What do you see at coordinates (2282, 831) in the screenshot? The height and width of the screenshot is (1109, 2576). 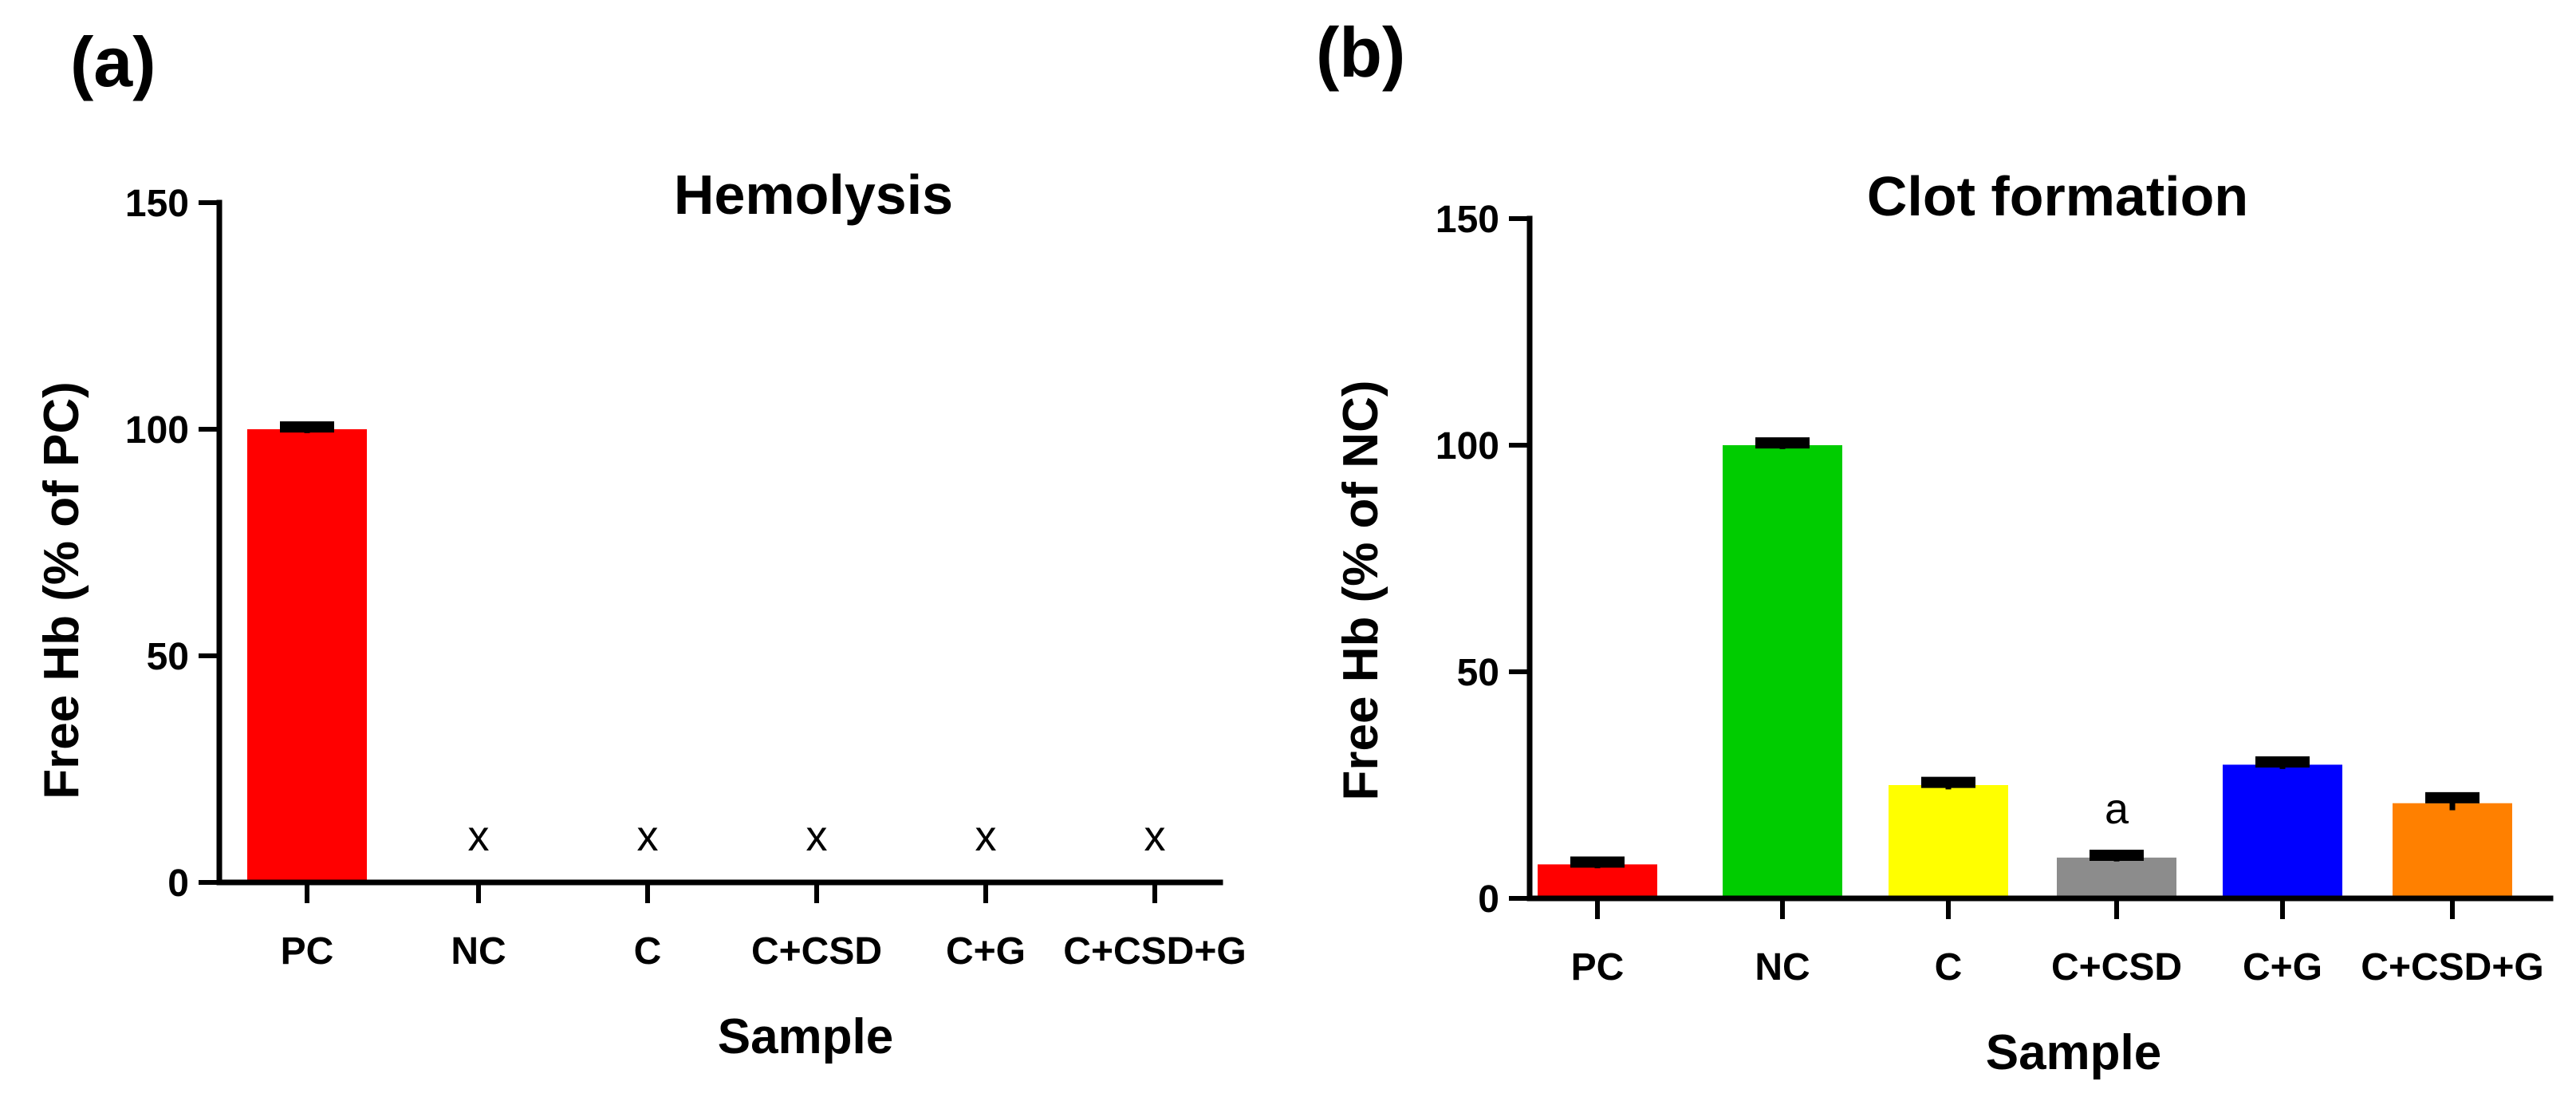 I see `bar-b-c-plus-g` at bounding box center [2282, 831].